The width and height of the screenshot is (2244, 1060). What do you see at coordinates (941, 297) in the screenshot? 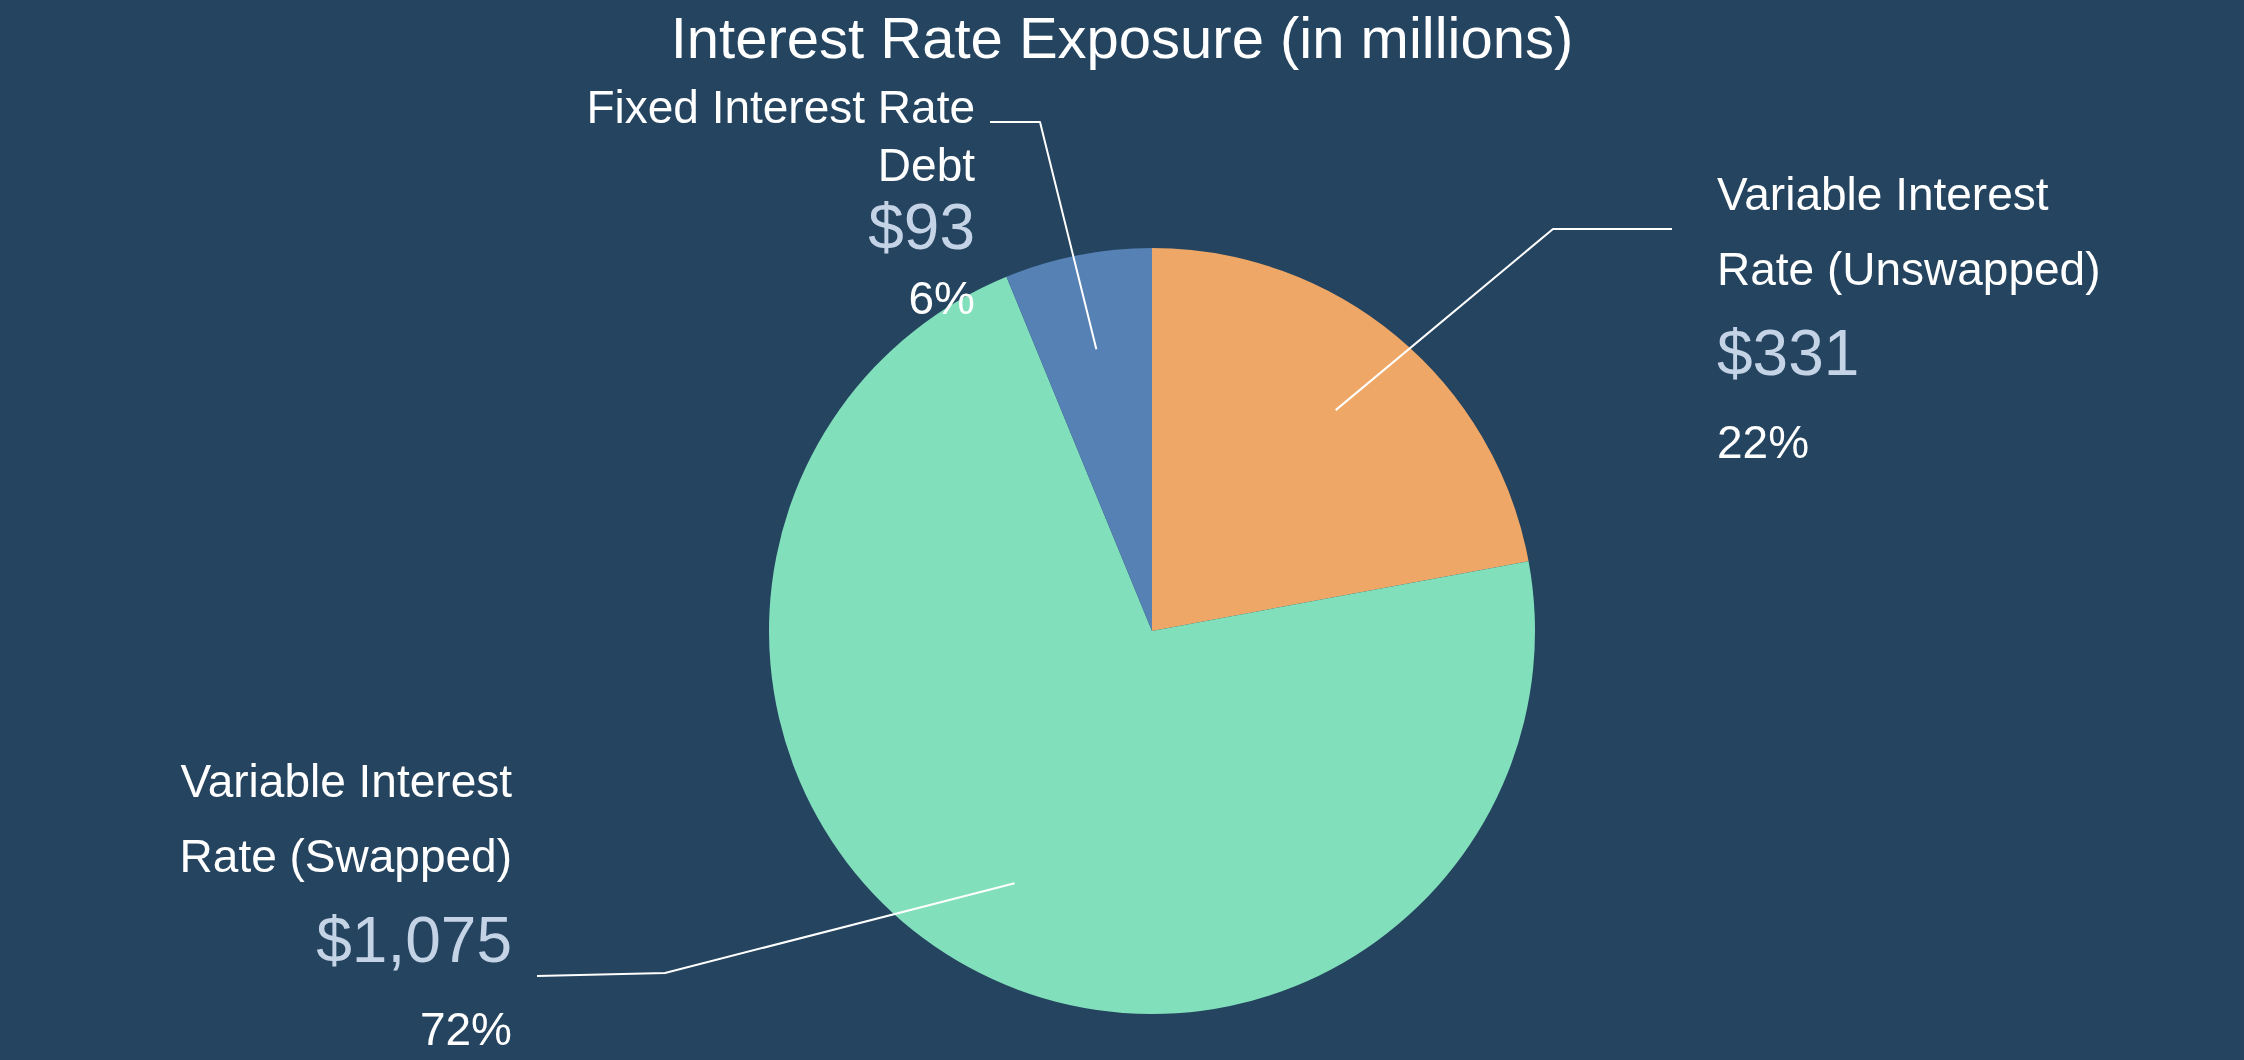
I see `text: 6%` at bounding box center [941, 297].